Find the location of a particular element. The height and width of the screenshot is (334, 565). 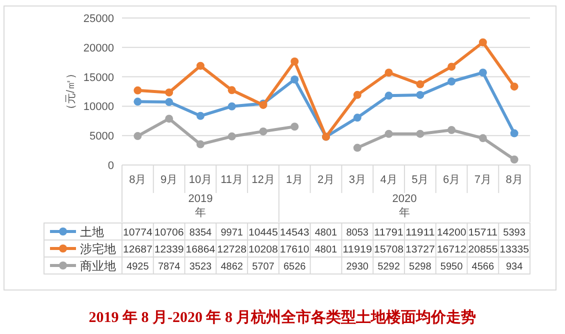

data-label: 4925 is located at coordinates (138, 267).